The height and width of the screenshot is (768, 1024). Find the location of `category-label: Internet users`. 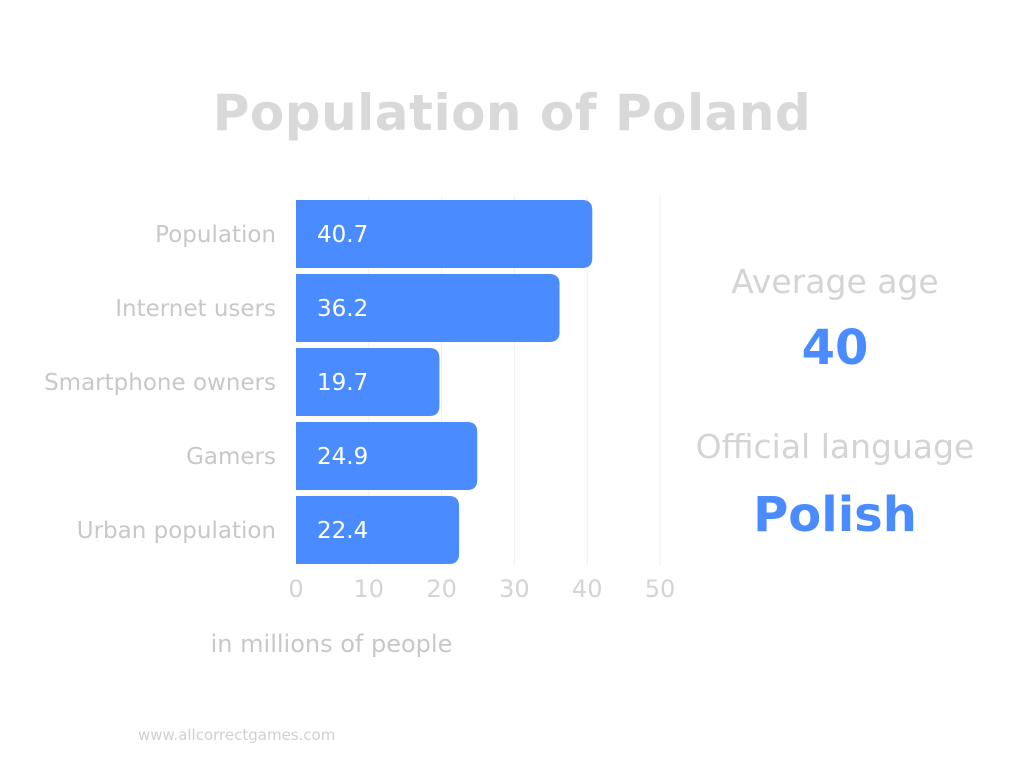

category-label: Internet users is located at coordinates (195, 309).